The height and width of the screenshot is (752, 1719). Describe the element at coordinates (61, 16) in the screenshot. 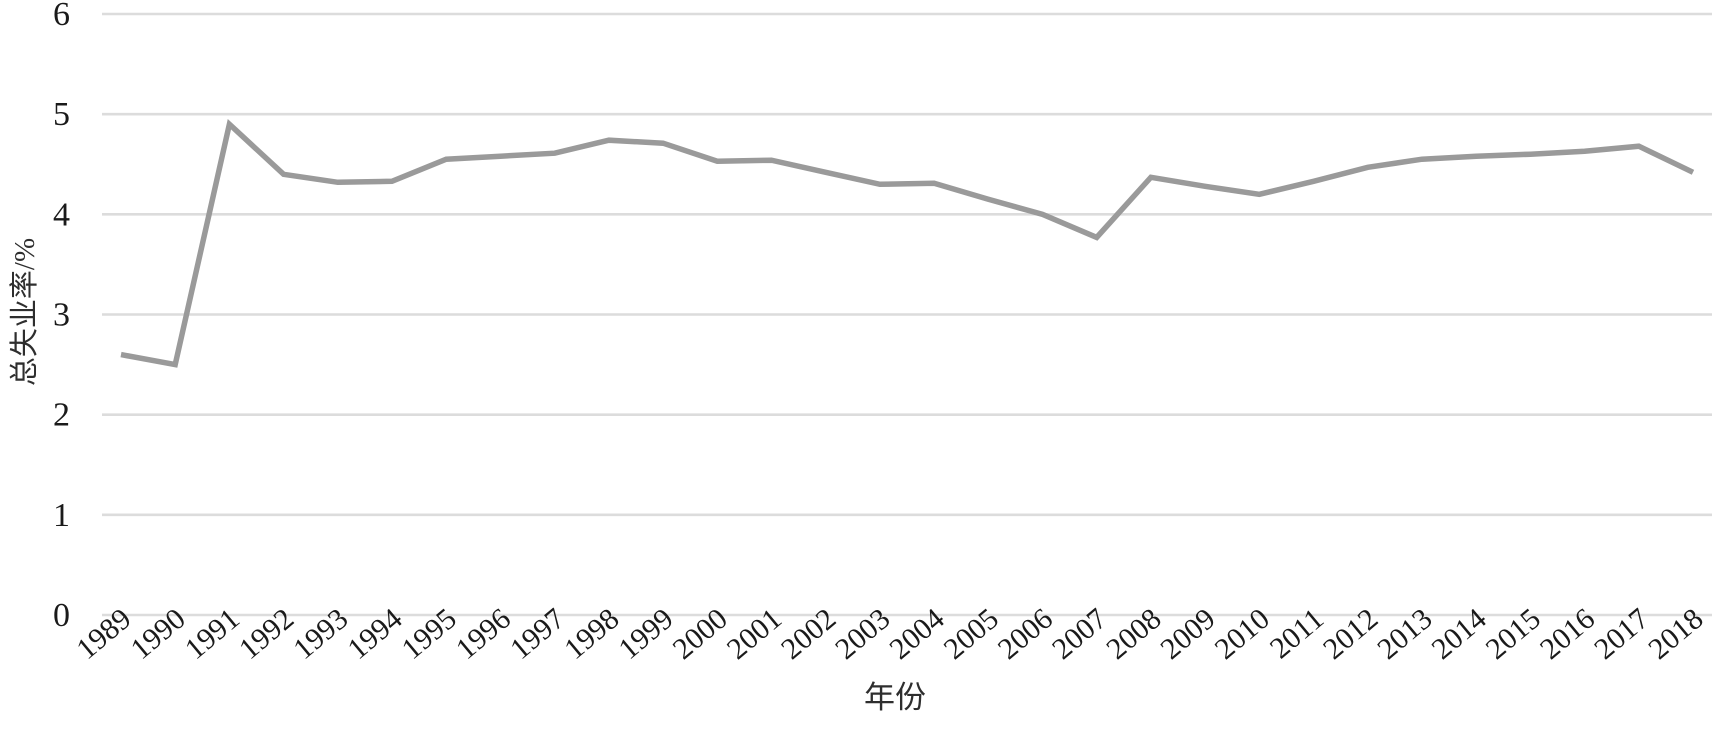

I see `y-tick-label: 6` at that location.